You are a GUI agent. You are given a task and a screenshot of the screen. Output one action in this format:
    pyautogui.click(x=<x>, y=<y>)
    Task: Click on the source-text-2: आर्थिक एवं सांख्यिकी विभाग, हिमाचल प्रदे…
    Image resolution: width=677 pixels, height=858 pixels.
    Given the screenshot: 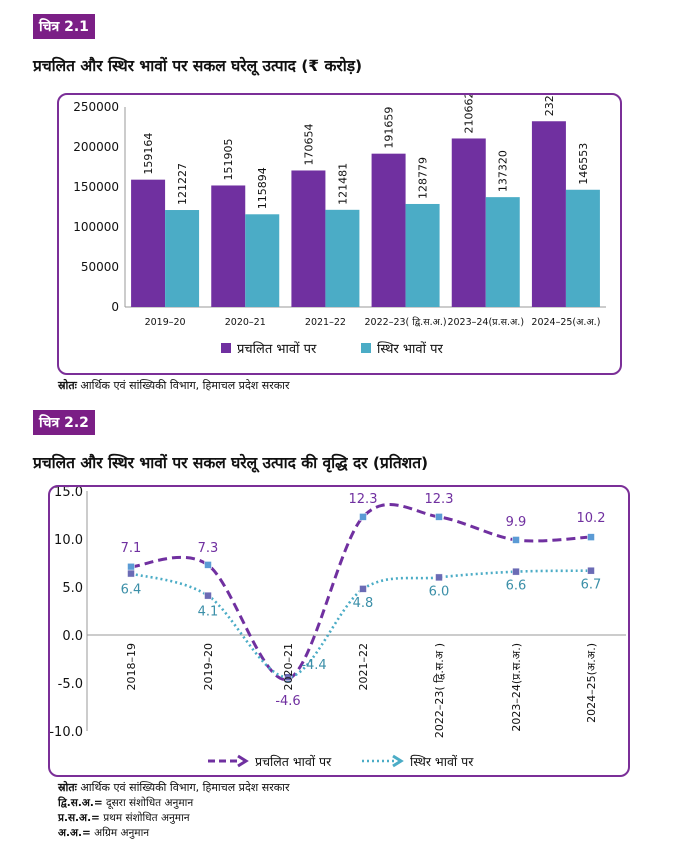 What is the action you would take?
    pyautogui.click(x=185, y=787)
    